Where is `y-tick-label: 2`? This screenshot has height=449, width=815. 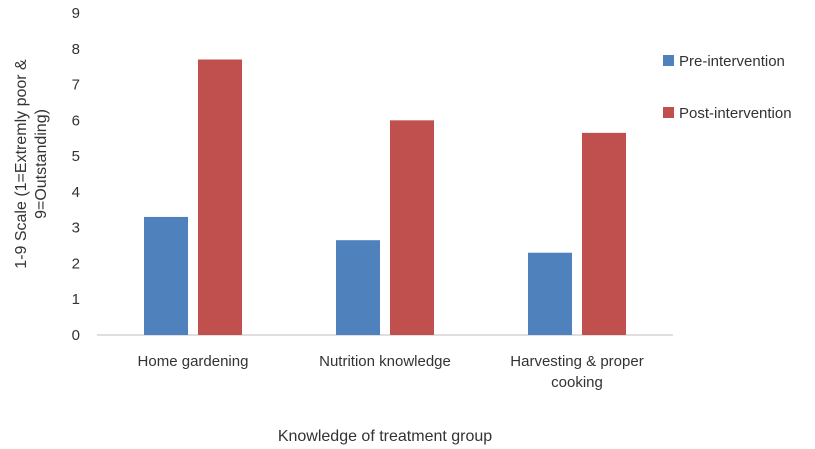
y-tick-label: 2 is located at coordinates (76, 263).